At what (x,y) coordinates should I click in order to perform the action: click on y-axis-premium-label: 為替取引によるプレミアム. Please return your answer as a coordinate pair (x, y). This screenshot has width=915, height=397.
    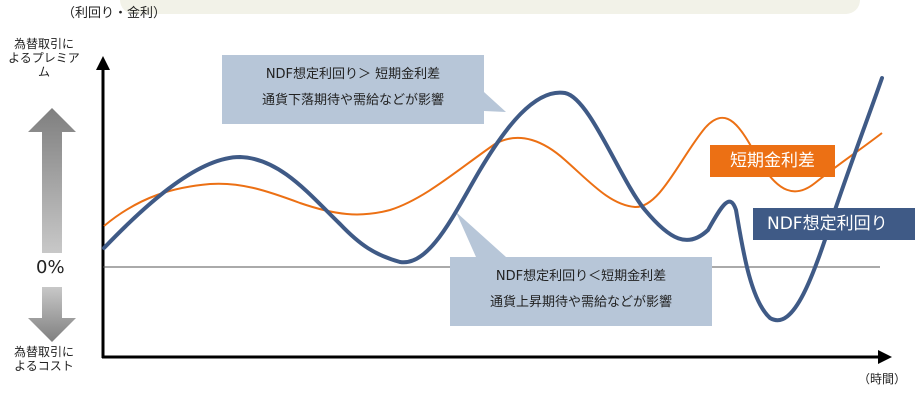
    Looking at the image, I should click on (44, 58).